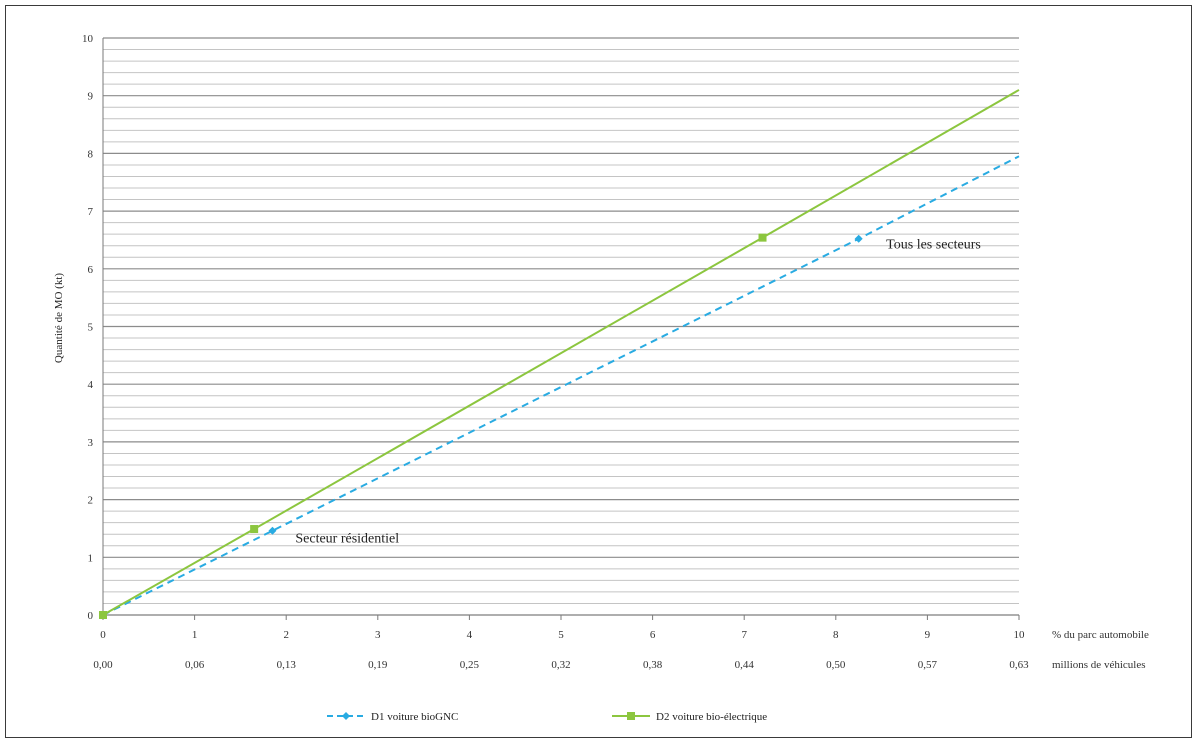  What do you see at coordinates (88, 39) in the screenshot?
I see `y-tick-label: 10` at bounding box center [88, 39].